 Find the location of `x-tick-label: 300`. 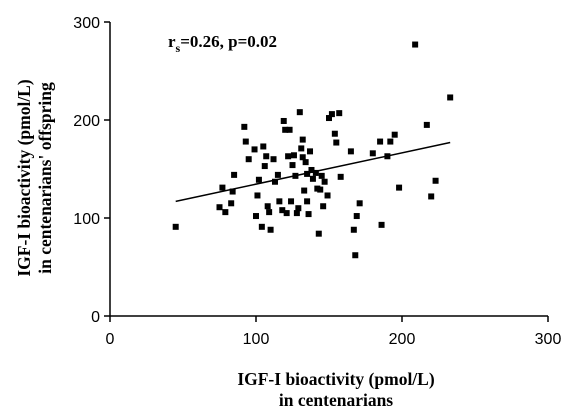

x-tick-label: 300 is located at coordinates (548, 339).